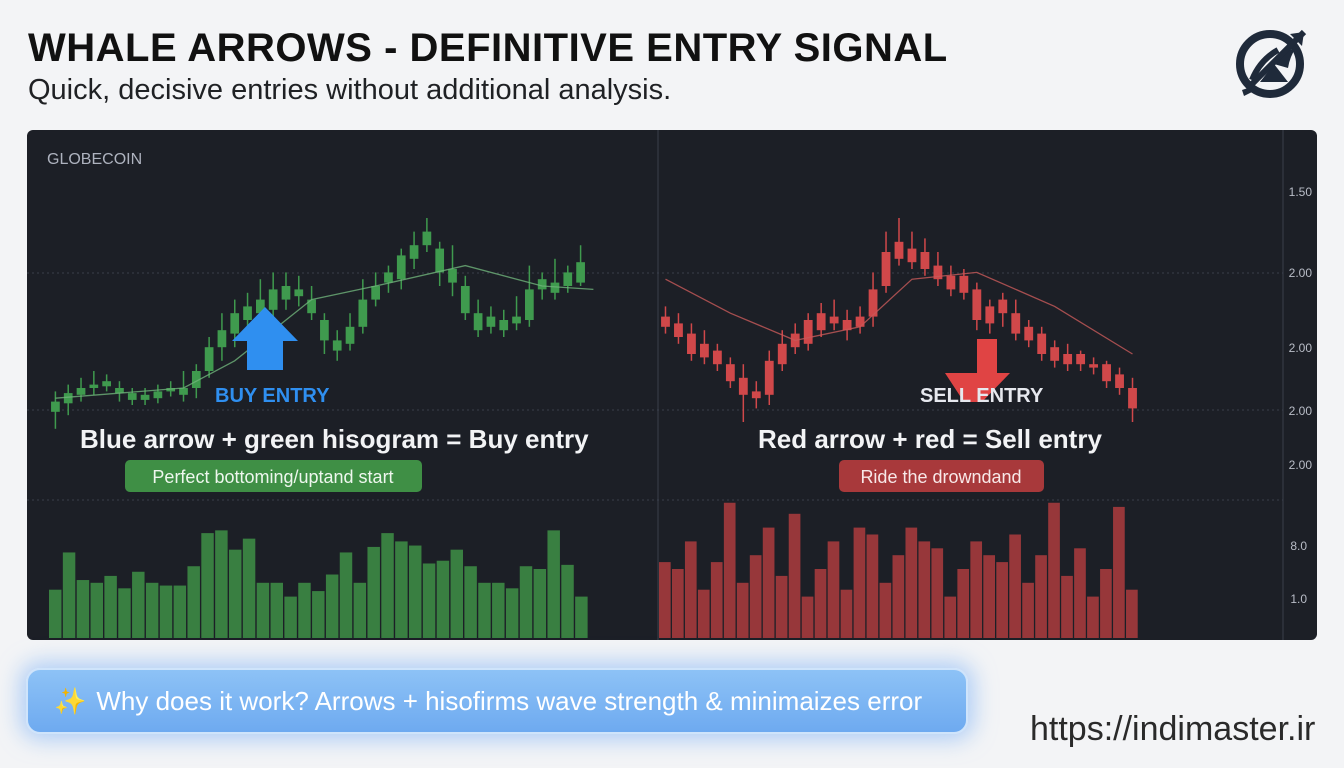 Image resolution: width=1344 pixels, height=768 pixels. Describe the element at coordinates (1173, 729) in the screenshot. I see `site-url: https://indimaster.ir` at that location.